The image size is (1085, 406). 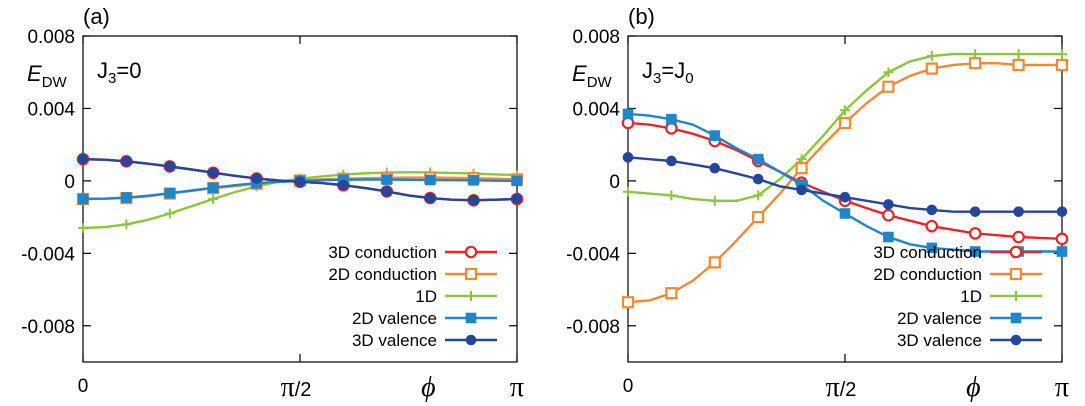 What do you see at coordinates (471, 318) in the screenshot?
I see `legend-marker-v2-a` at bounding box center [471, 318].